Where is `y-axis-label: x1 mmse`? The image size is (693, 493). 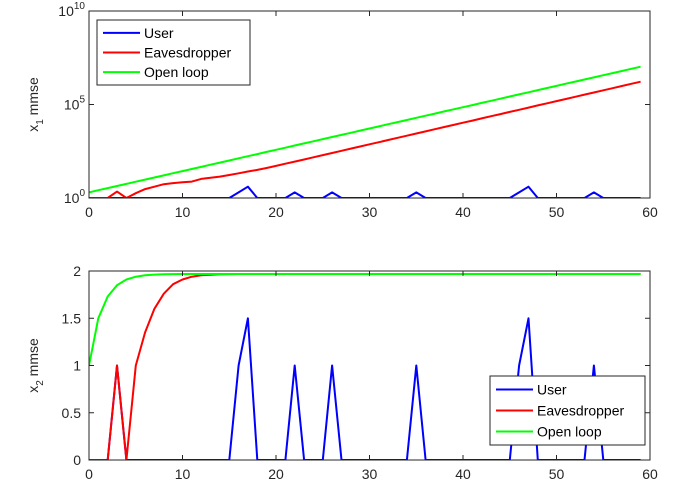 y-axis-label: x1 mmse is located at coordinates (35, 104).